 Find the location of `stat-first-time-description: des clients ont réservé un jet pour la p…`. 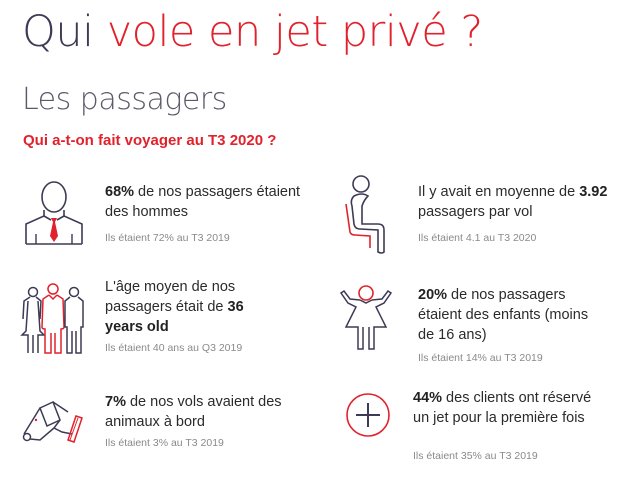

stat-first-time-description: des clients ont réservé un jet pour la p… is located at coordinates (502, 408).